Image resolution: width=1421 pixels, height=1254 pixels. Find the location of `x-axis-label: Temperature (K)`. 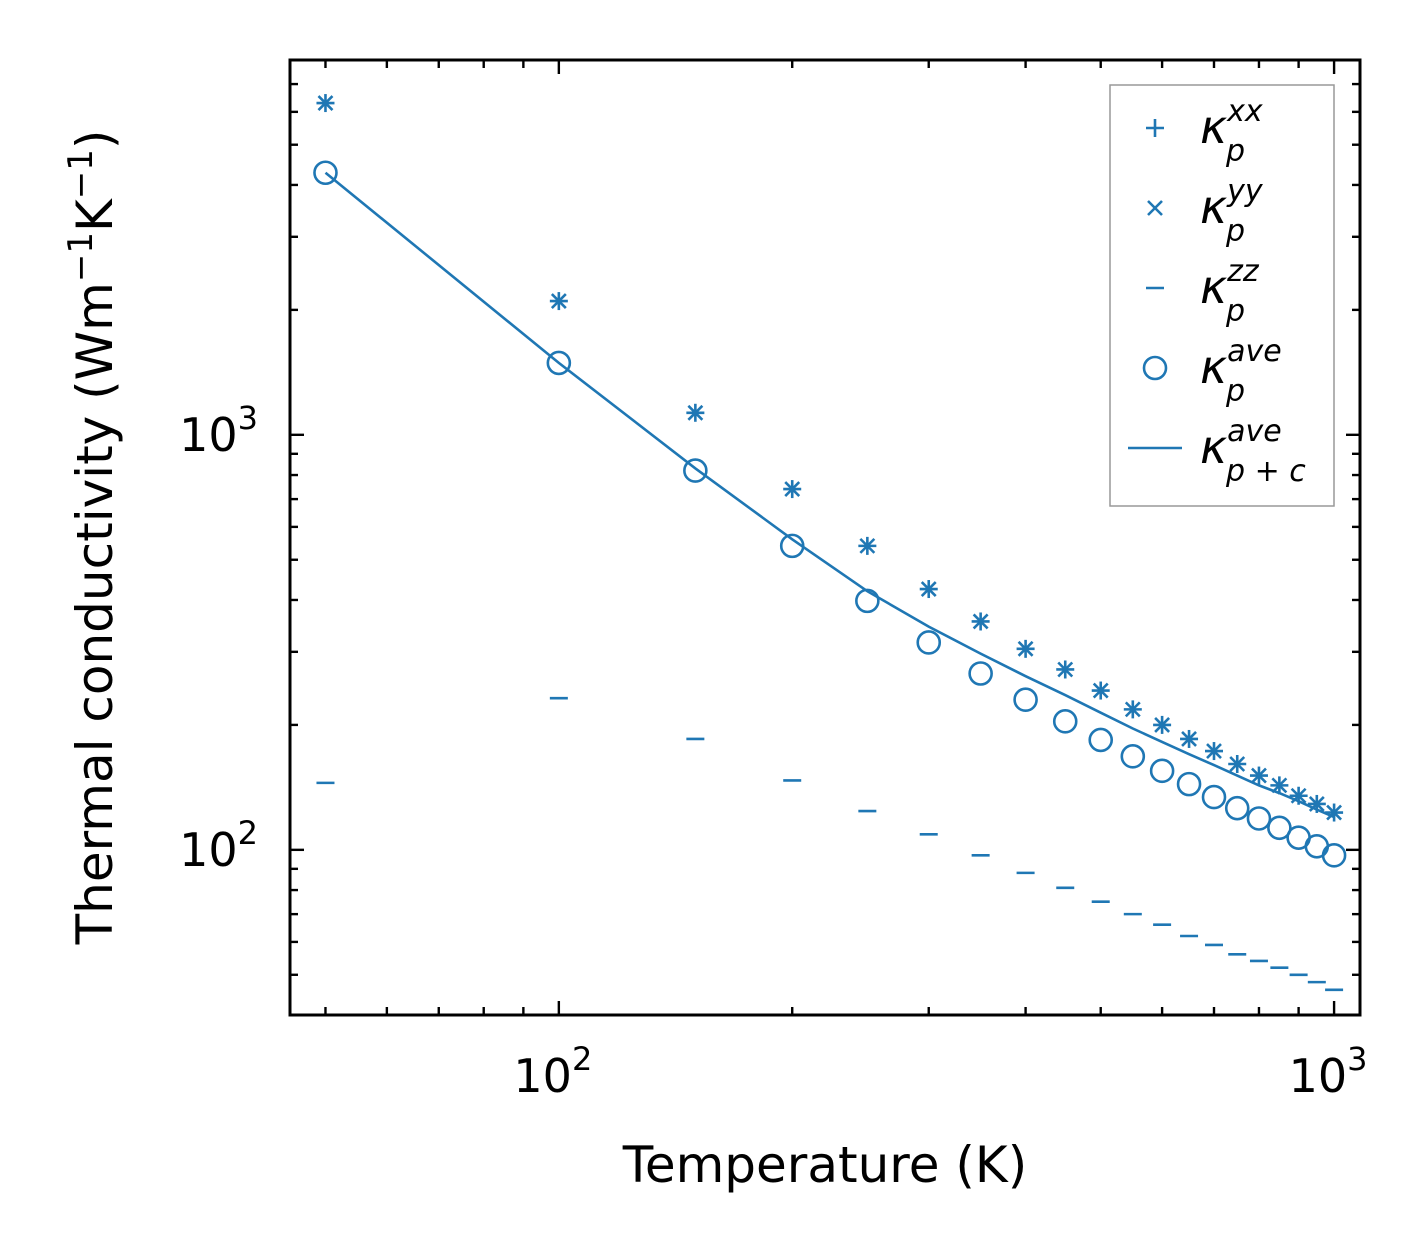

x-axis-label: Temperature (K) is located at coordinates (824, 1165).